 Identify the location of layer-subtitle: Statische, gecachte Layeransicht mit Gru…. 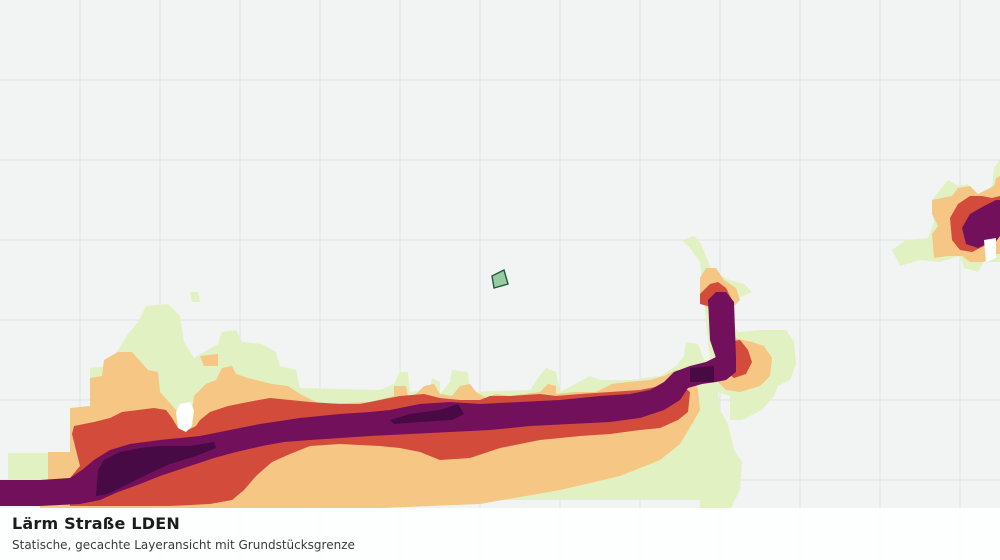
(183, 545).